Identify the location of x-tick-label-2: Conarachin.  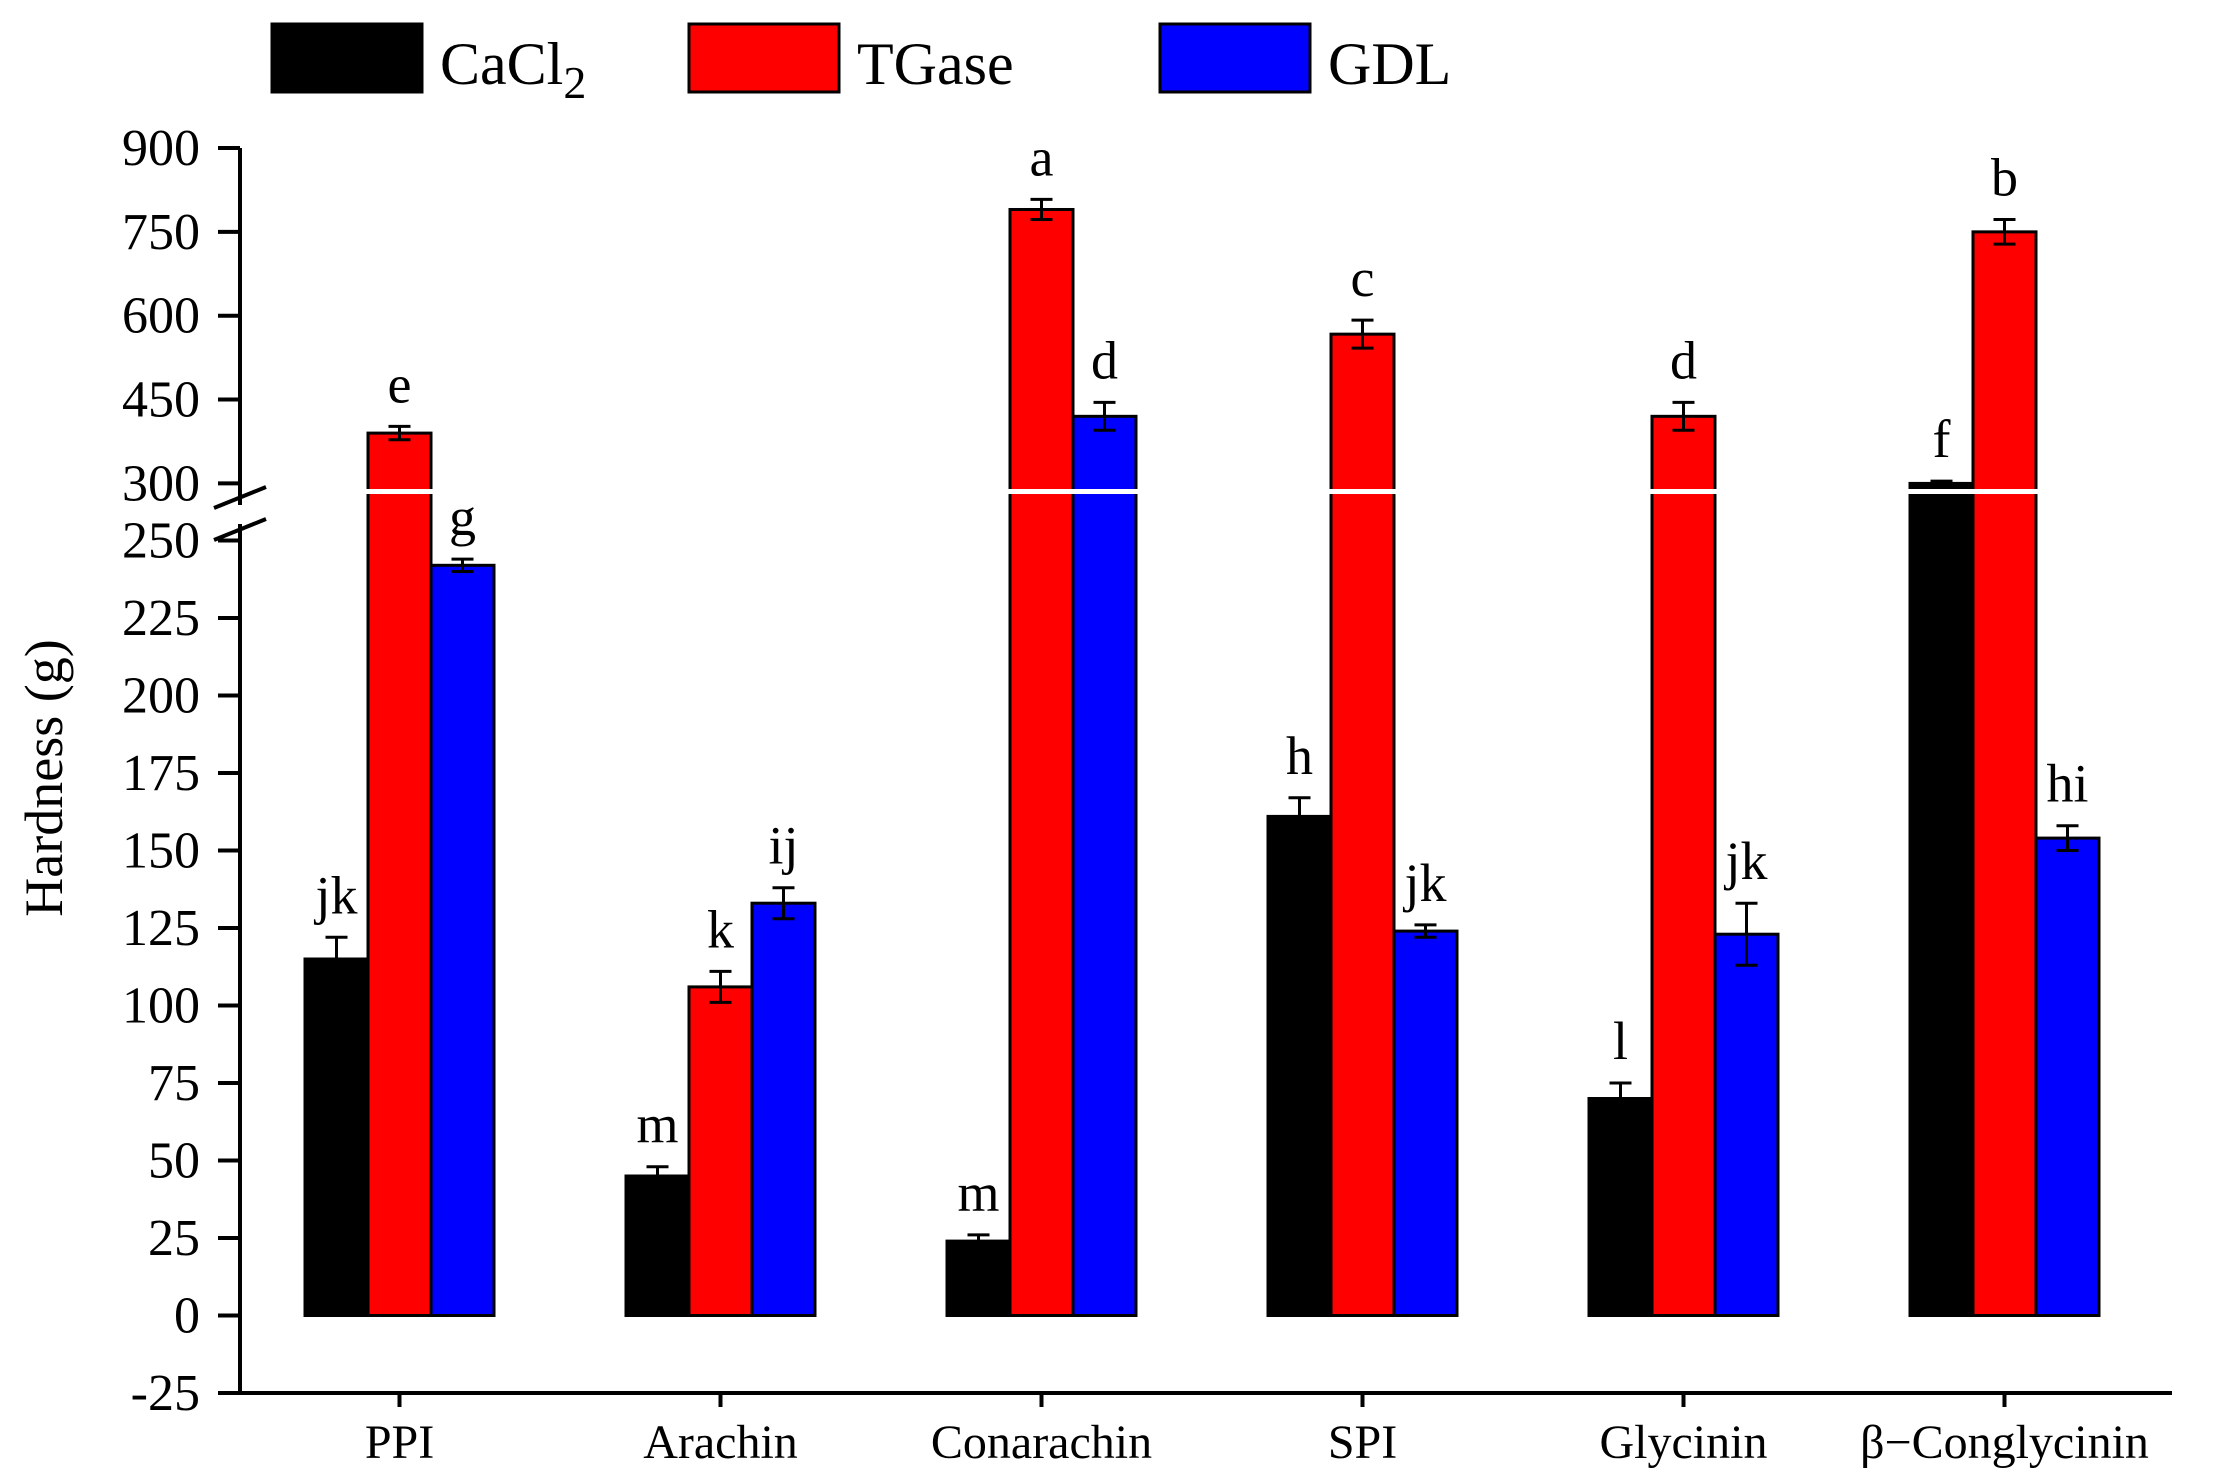
(1041, 1442).